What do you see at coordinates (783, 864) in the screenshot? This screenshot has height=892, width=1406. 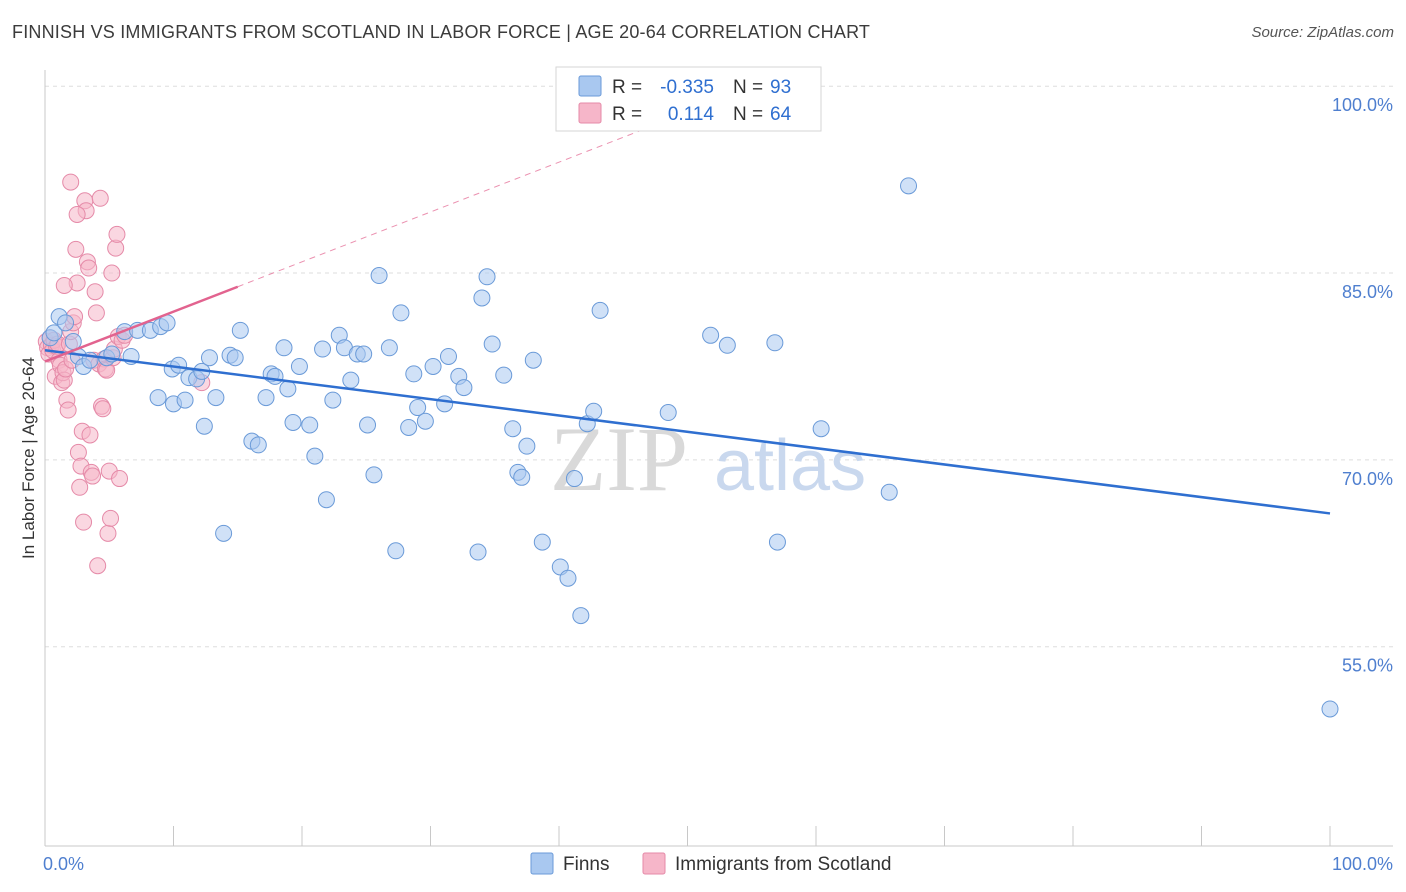 I see `legend-scotland-label: Immigrants from Scotland` at bounding box center [783, 864].